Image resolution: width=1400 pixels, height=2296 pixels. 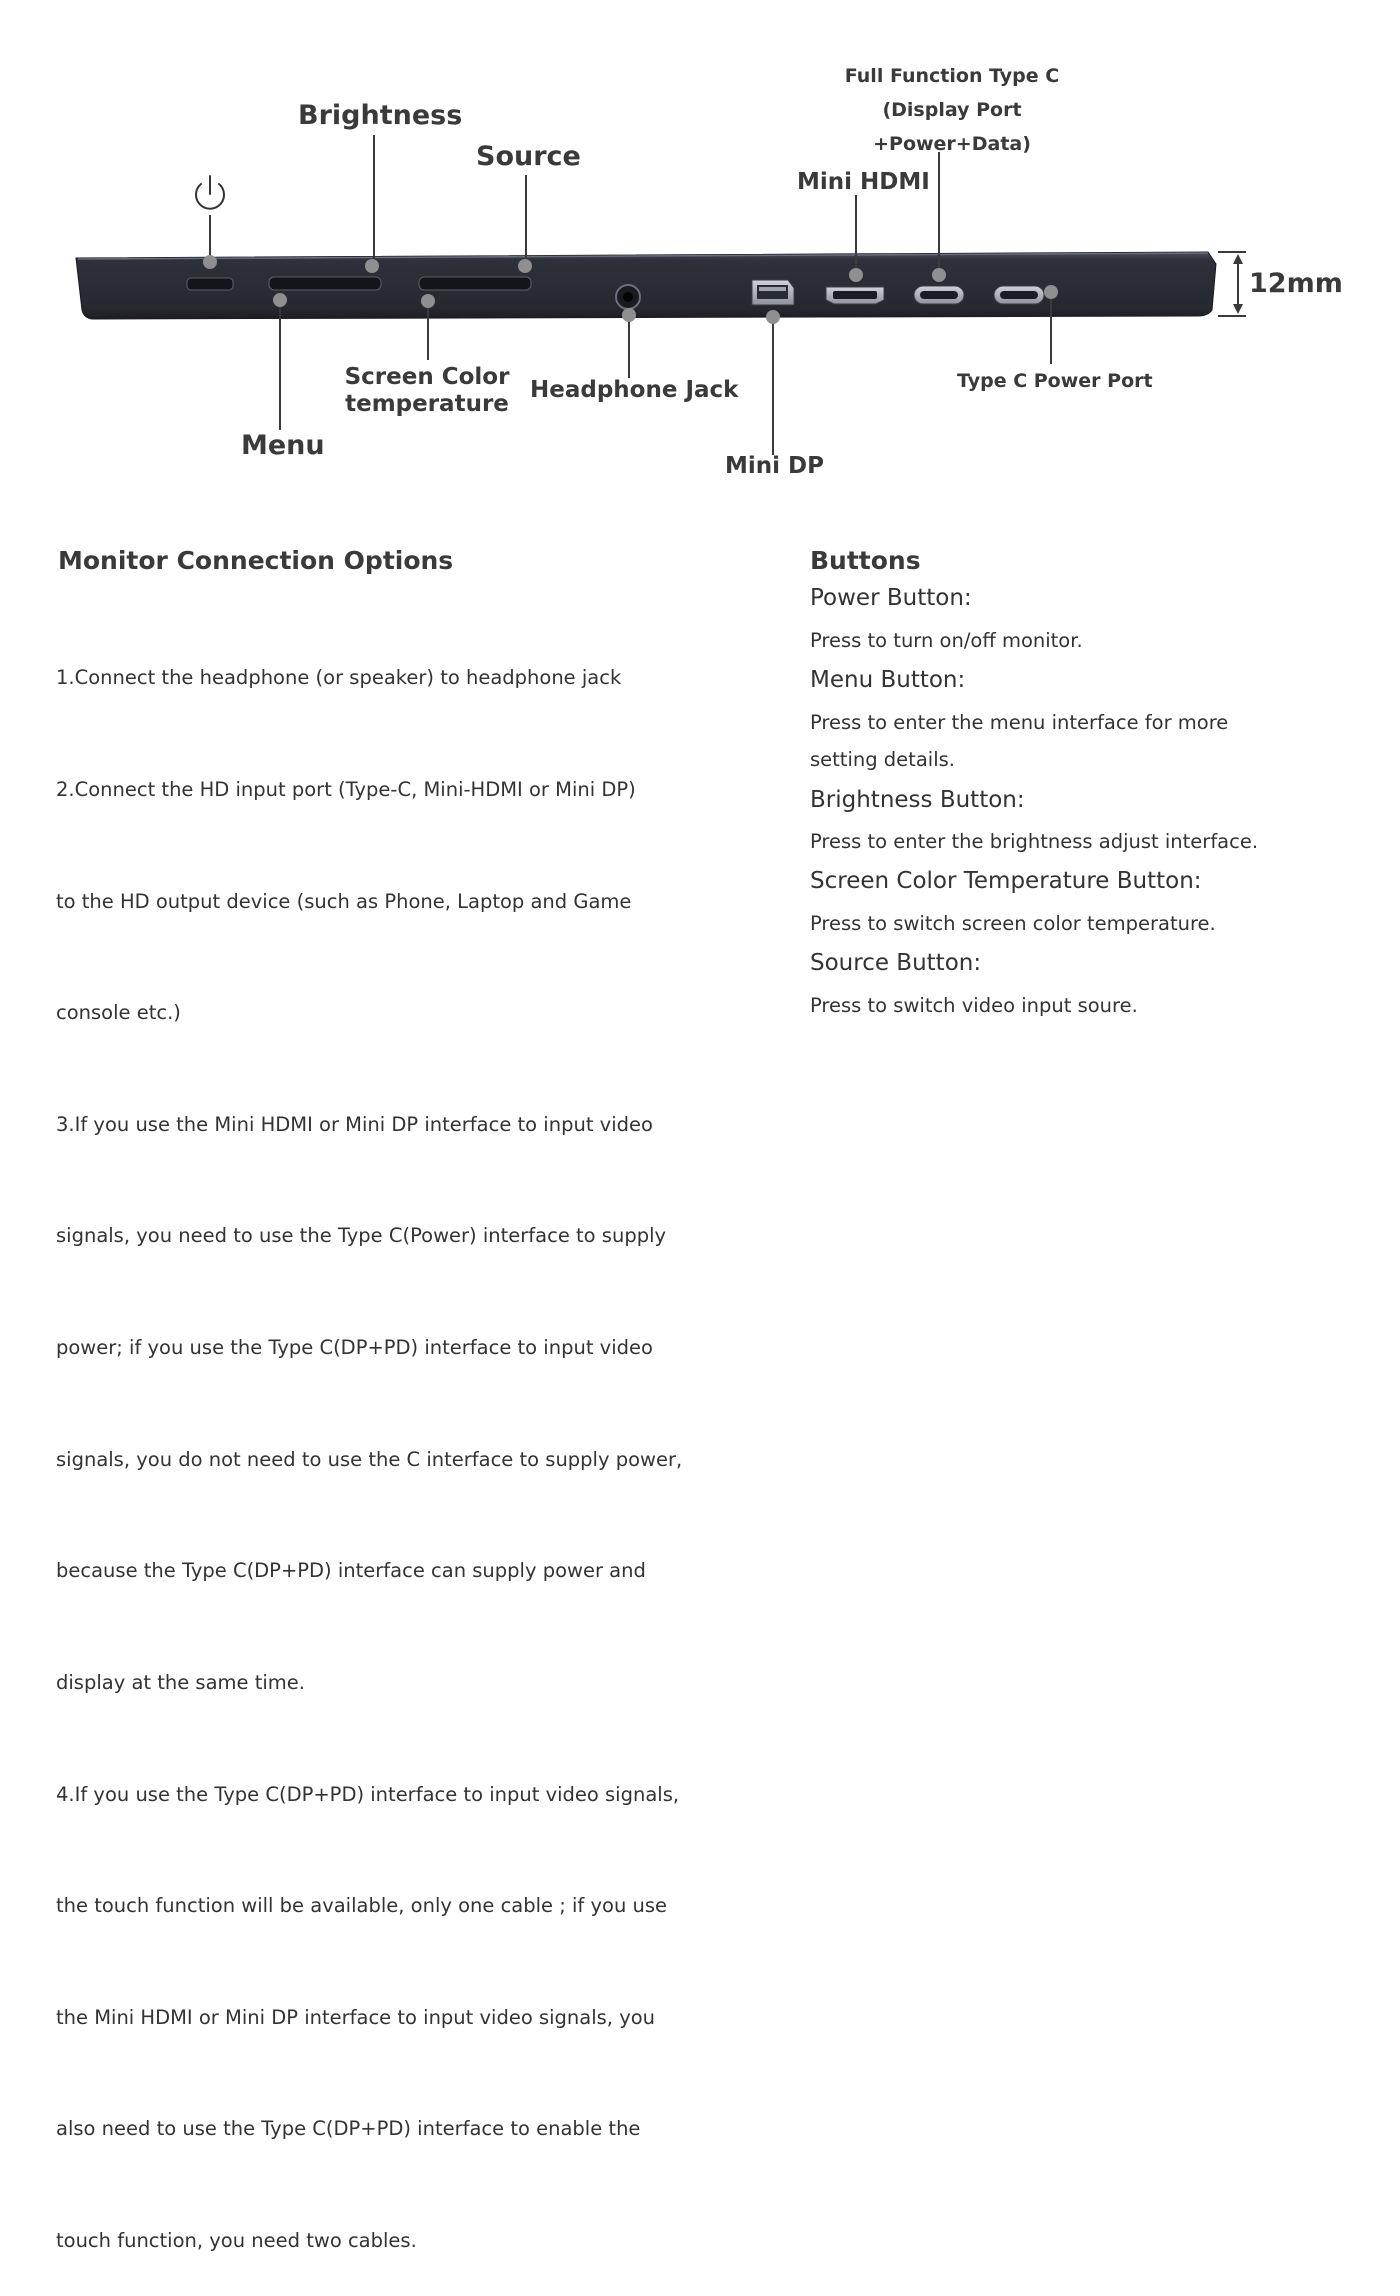 I want to click on brightness-button-title: Brightness Button:, so click(x=917, y=800).